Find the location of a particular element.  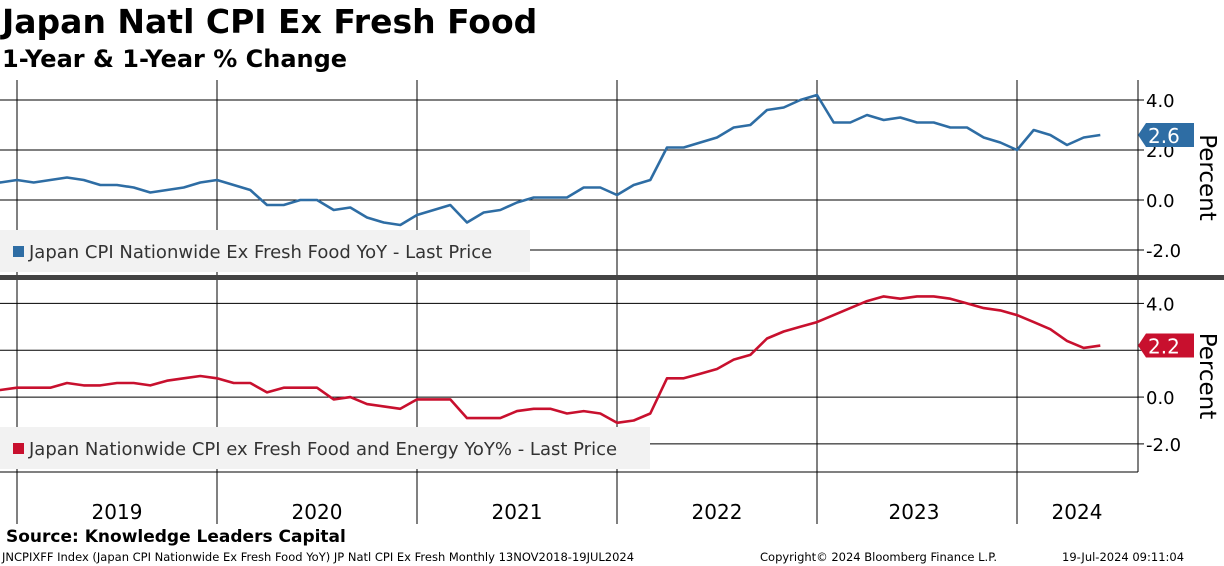

x-tick-label: 2019 is located at coordinates (117, 512).